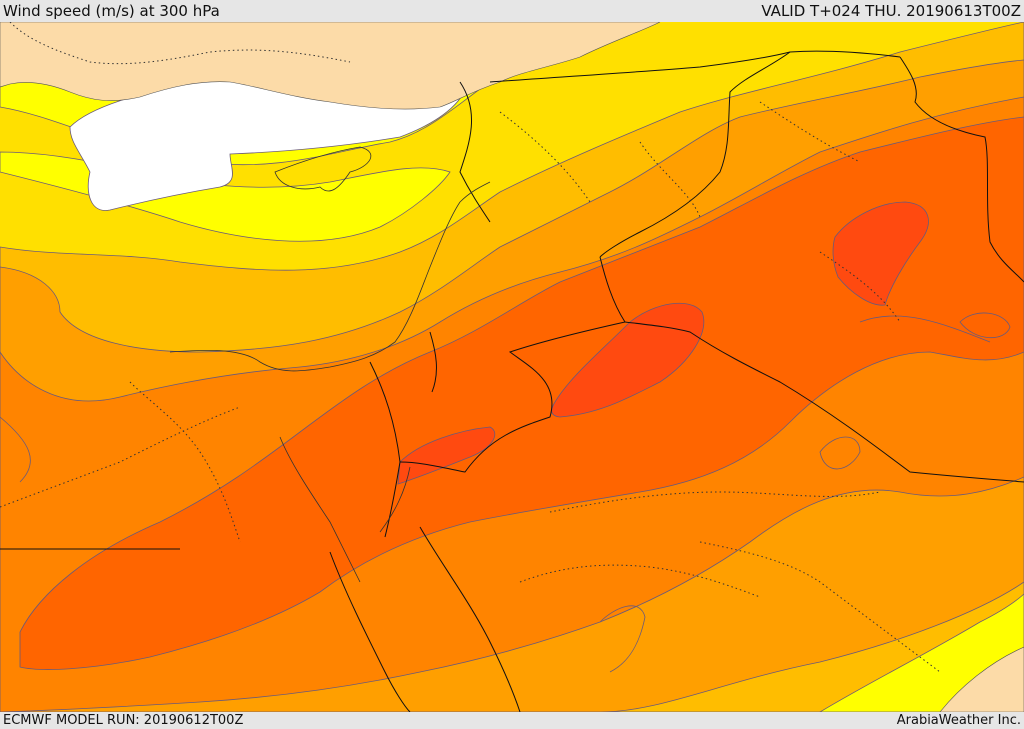  What do you see at coordinates (958, 720) in the screenshot?
I see `credit-text: ArabiaWeather Inc.` at bounding box center [958, 720].